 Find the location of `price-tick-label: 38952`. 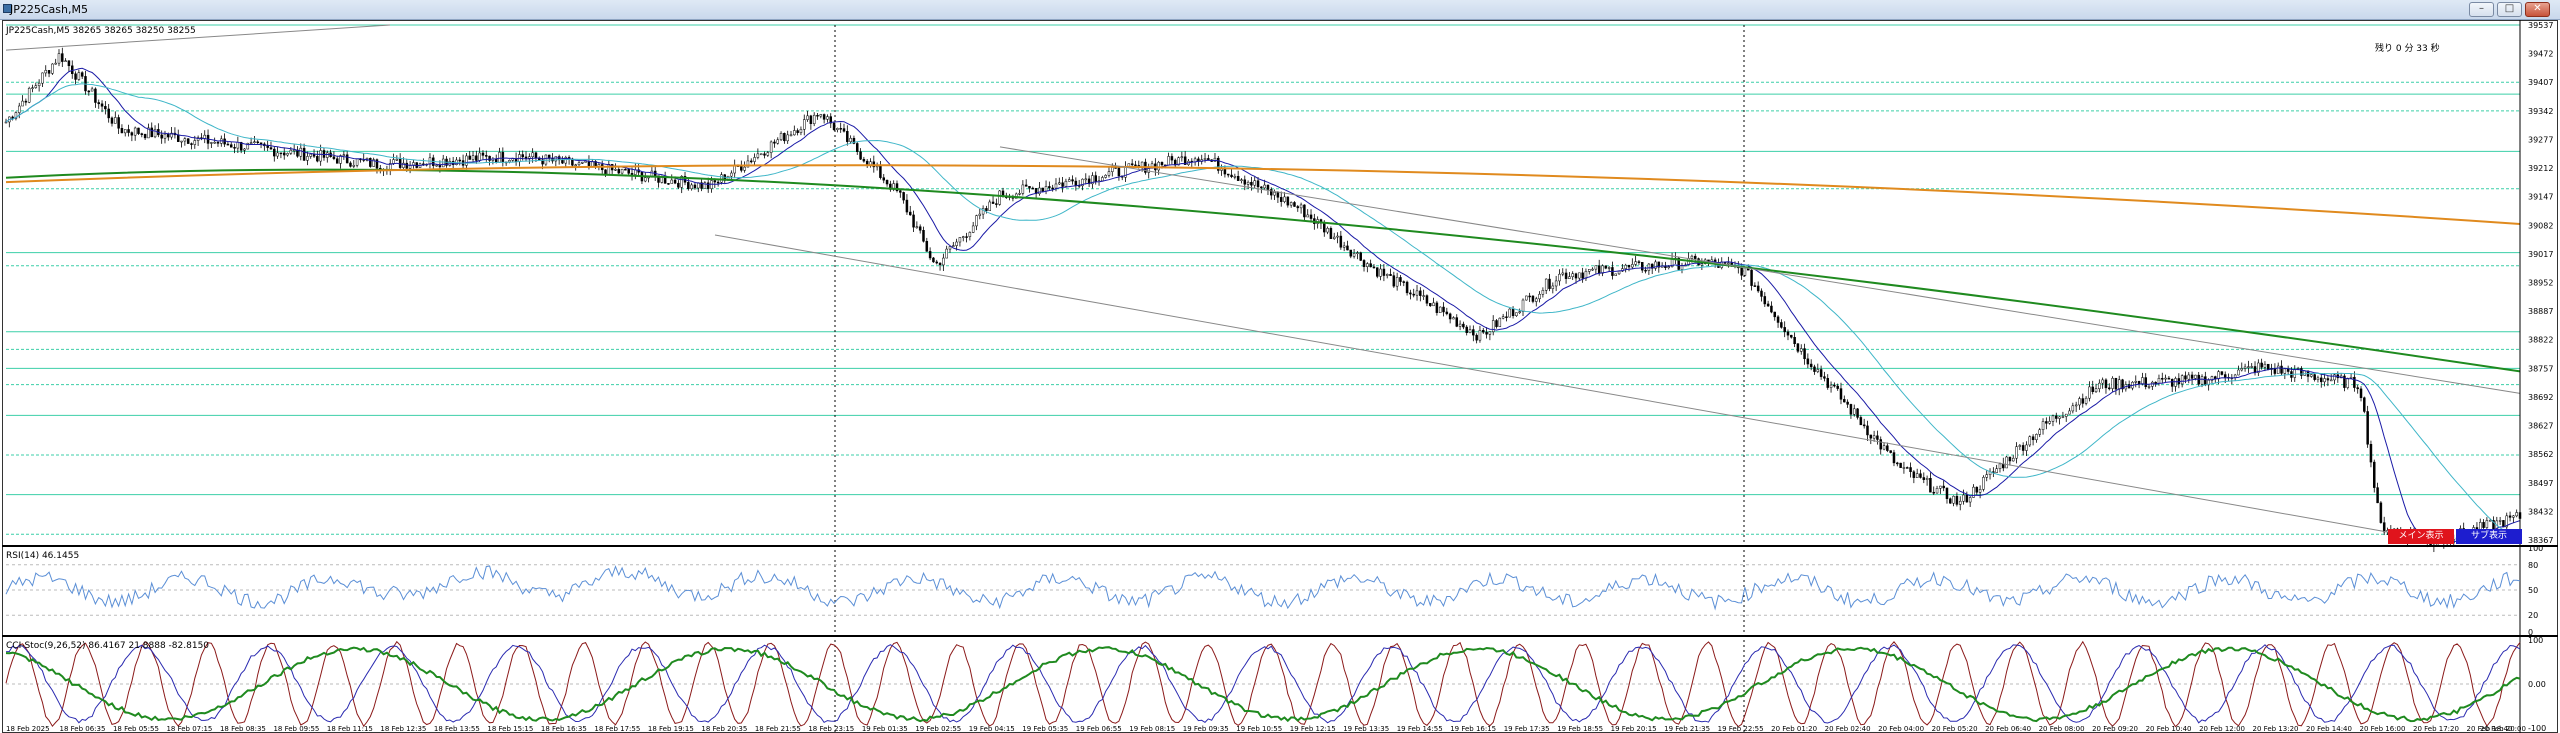

price-tick-label: 38952 is located at coordinates (2540, 283).